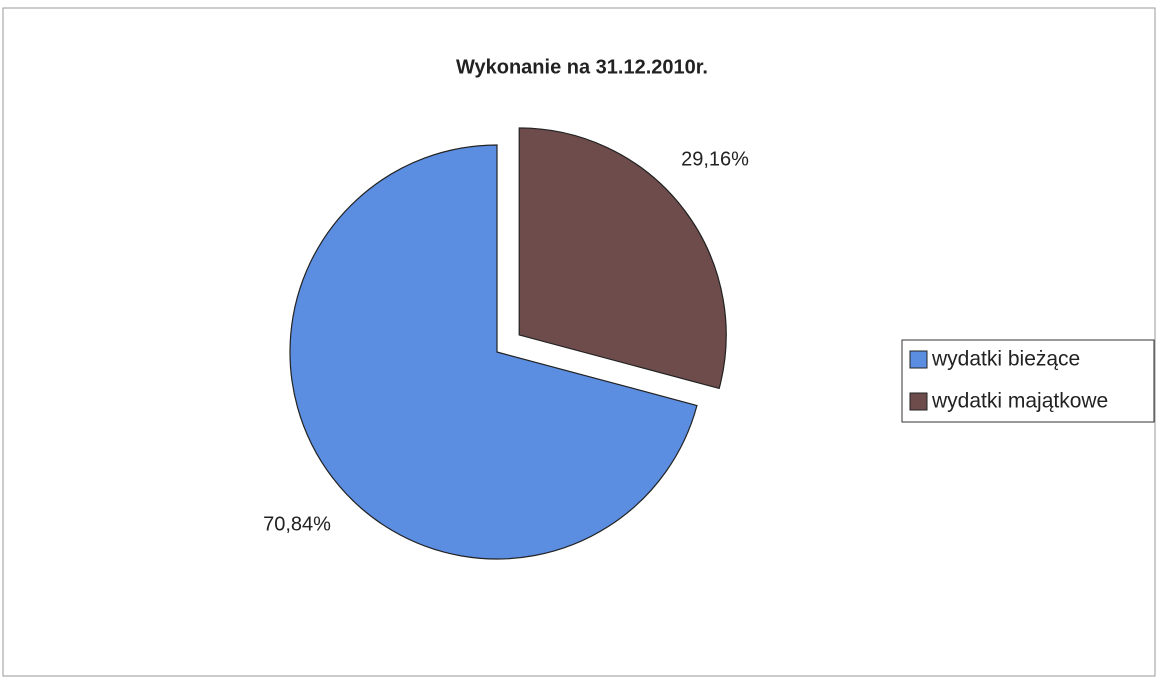 Image resolution: width=1159 pixels, height=679 pixels. What do you see at coordinates (297, 524) in the screenshot?
I see `data-label: 70,84%` at bounding box center [297, 524].